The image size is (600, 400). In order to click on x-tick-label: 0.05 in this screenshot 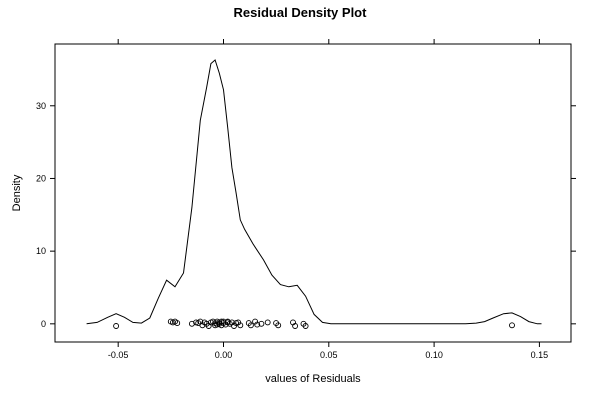, I will do `click(329, 355)`.